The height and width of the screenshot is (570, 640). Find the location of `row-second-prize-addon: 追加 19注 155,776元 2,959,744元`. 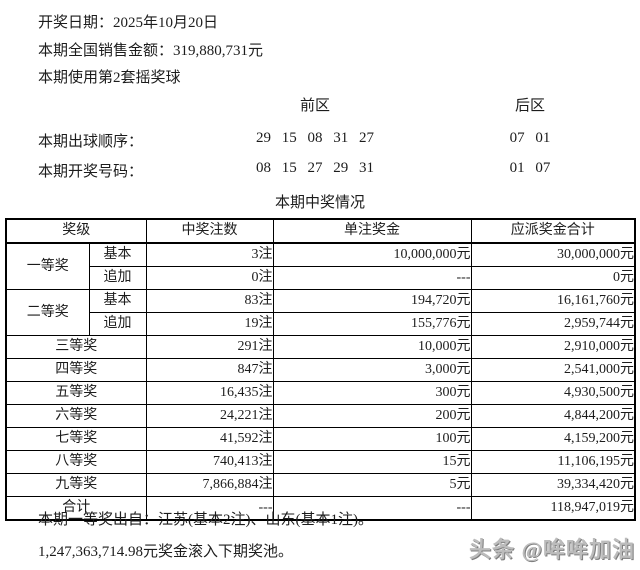

row-second-prize-addon: 追加 19注 155,776元 2,959,744元 is located at coordinates (321, 324).